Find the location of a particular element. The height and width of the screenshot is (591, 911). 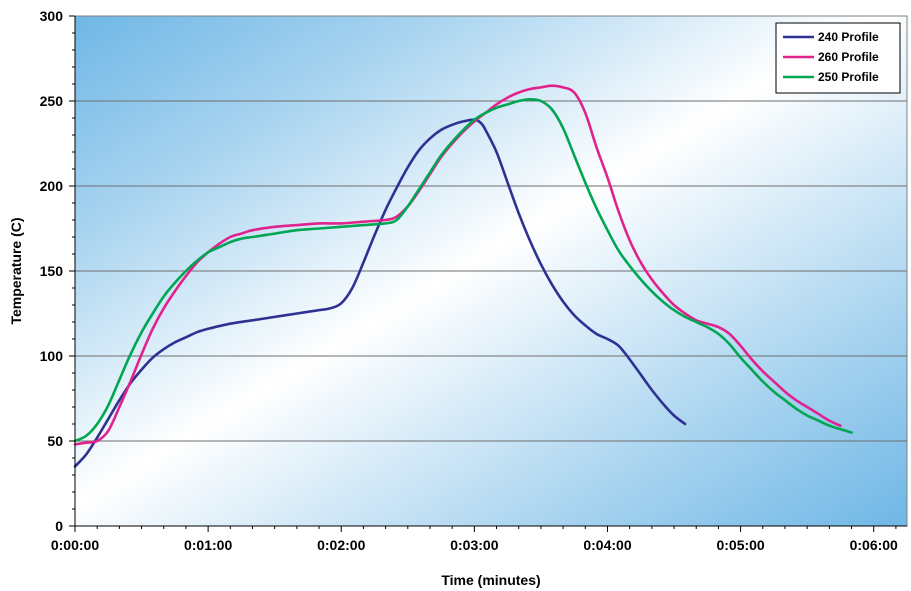

y-tick-label: 250 is located at coordinates (52, 101).